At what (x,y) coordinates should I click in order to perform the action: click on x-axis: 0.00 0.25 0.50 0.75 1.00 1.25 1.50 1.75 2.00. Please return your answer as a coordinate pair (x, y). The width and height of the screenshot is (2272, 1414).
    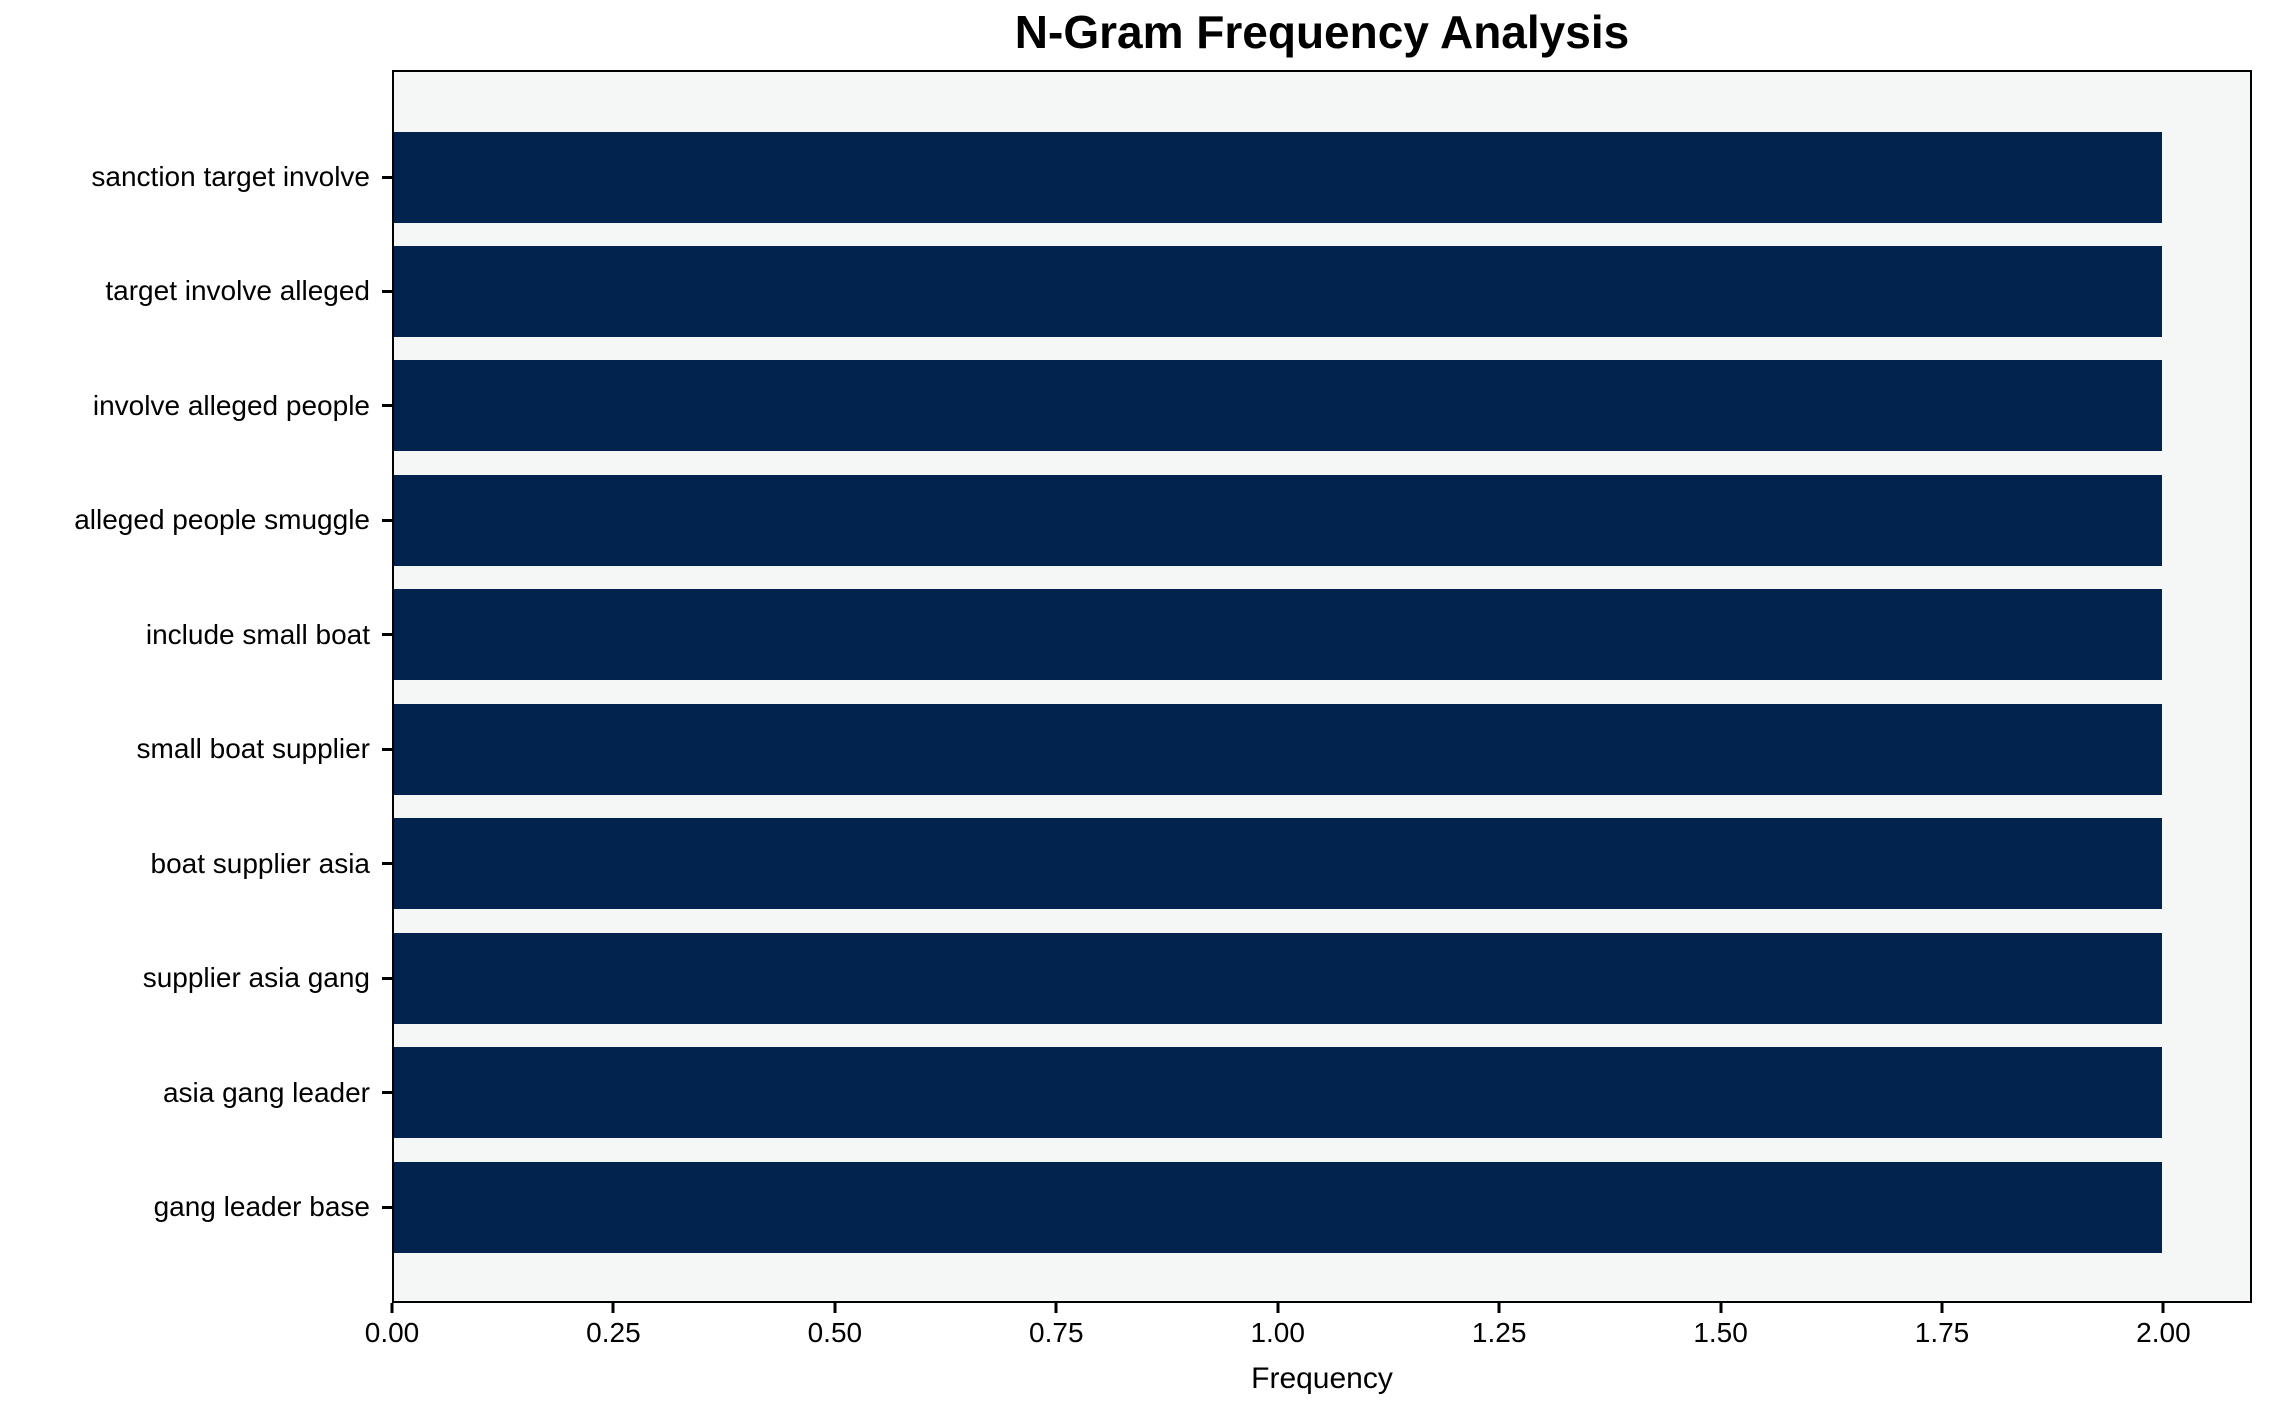
    Looking at the image, I should click on (1308, 1338).